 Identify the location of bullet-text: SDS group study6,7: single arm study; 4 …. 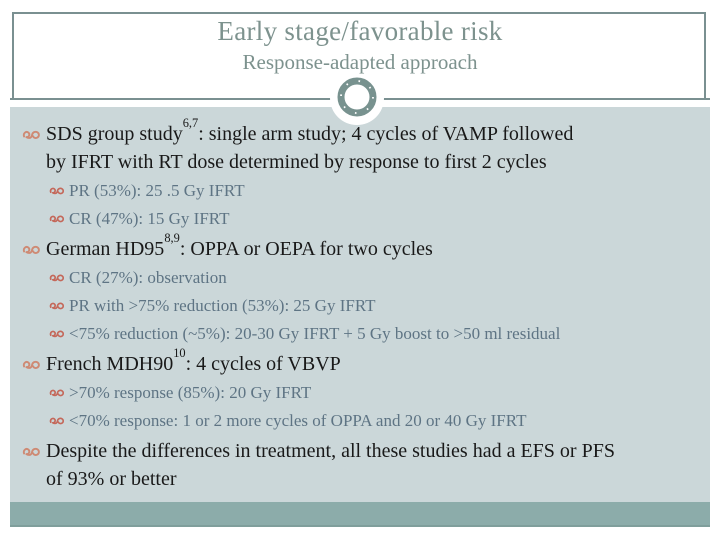
(310, 144).